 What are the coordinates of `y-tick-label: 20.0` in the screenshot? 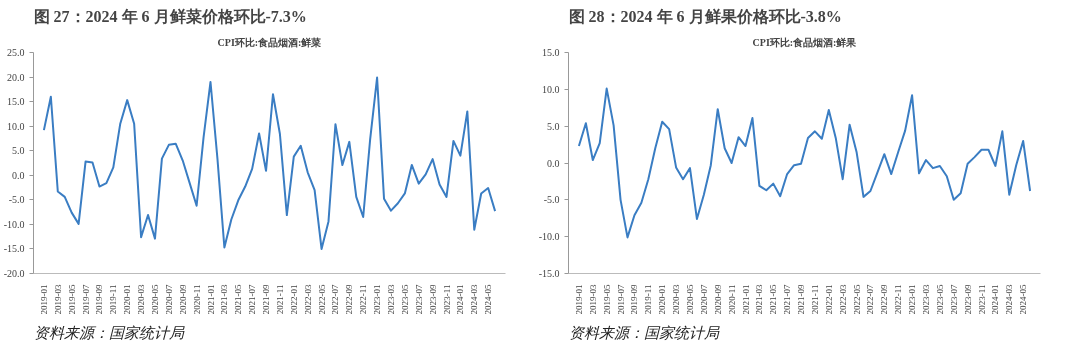 It's located at (16, 77).